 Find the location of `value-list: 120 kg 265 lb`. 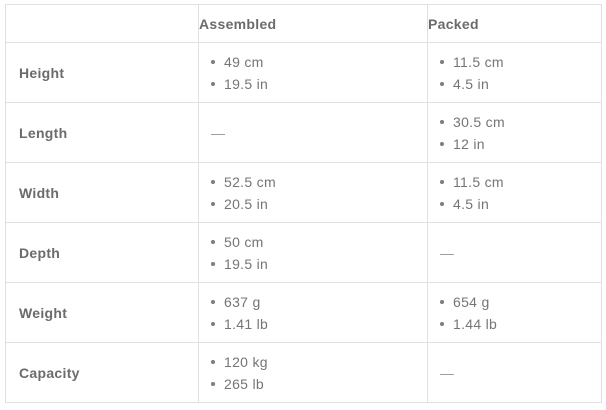

value-list: 120 kg 265 lb is located at coordinates (319, 373).